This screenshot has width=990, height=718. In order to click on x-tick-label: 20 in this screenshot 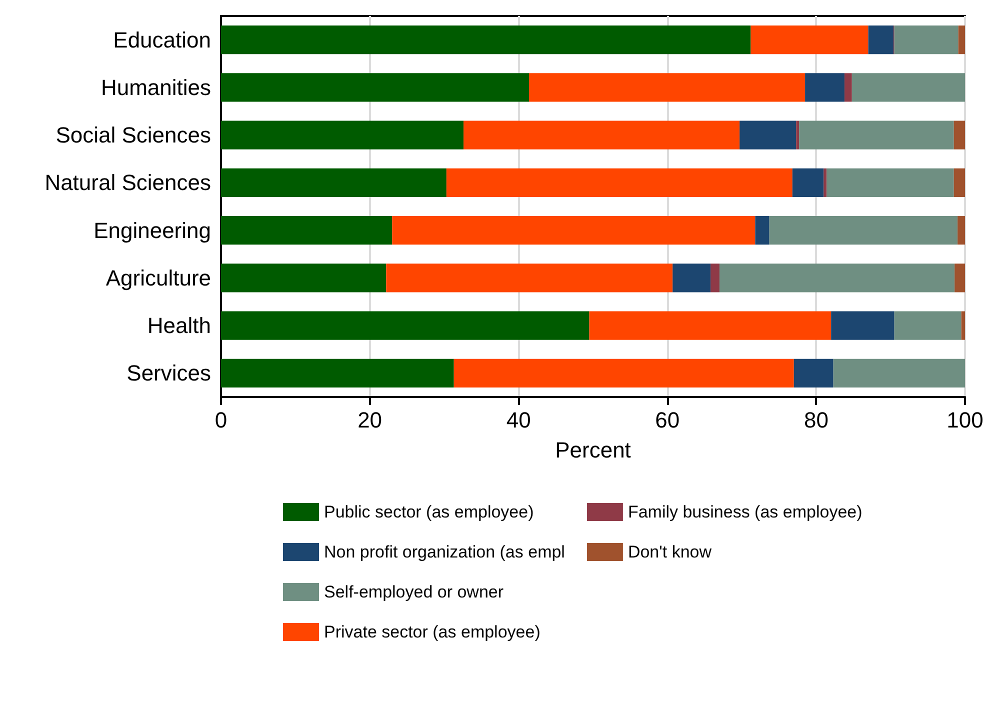, I will do `click(370, 420)`.